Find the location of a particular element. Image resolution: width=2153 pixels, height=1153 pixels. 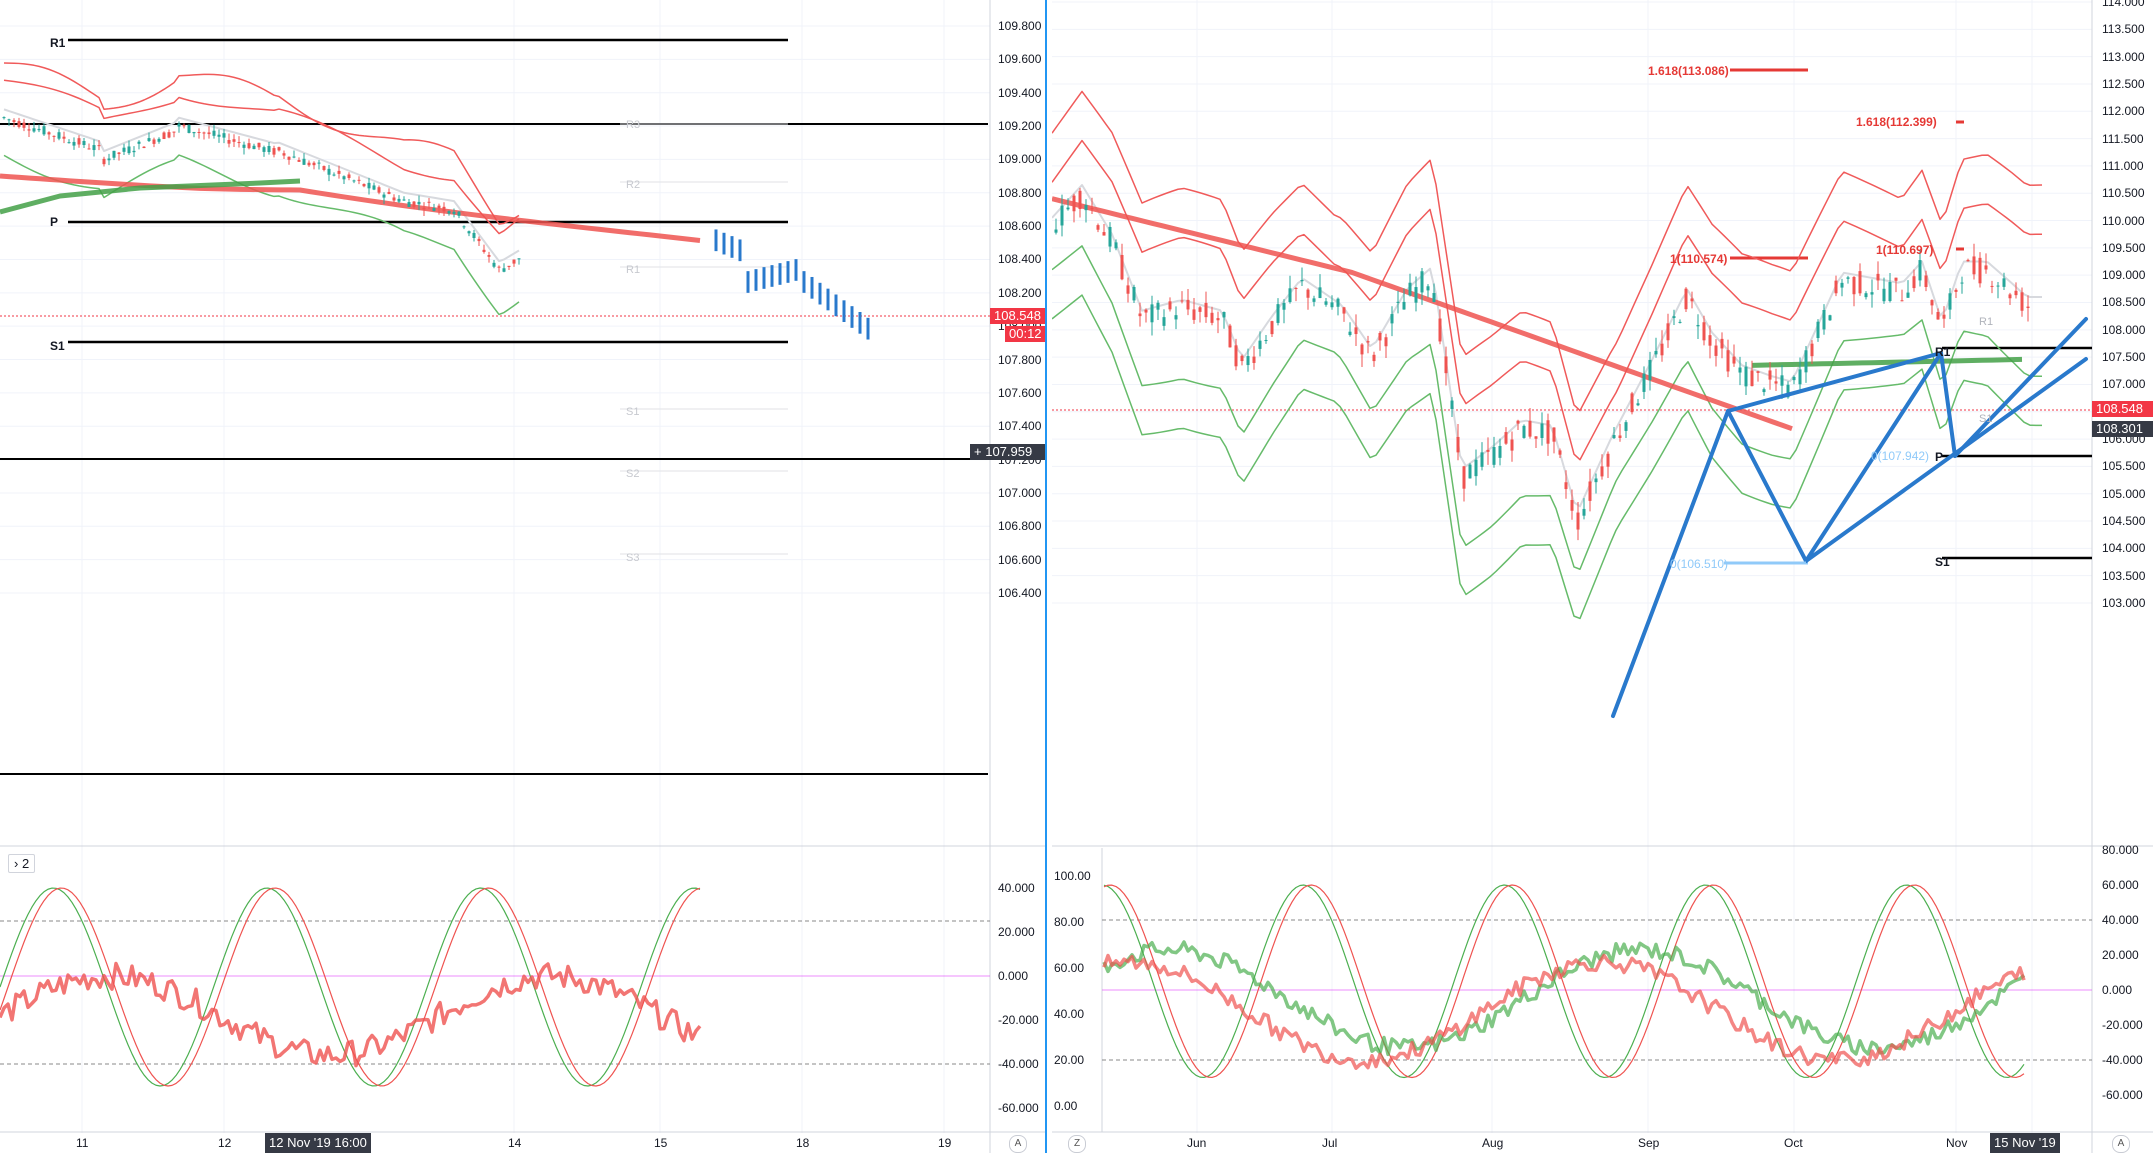

fib-label-0-b: 0(106.510) is located at coordinates (1699, 564).